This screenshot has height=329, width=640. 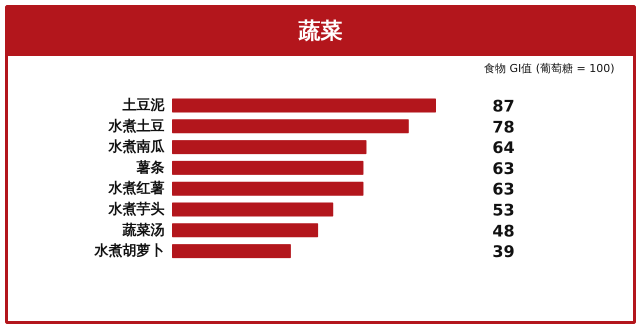 I want to click on y-tick-label: 水煮南瓜, so click(x=137, y=147).